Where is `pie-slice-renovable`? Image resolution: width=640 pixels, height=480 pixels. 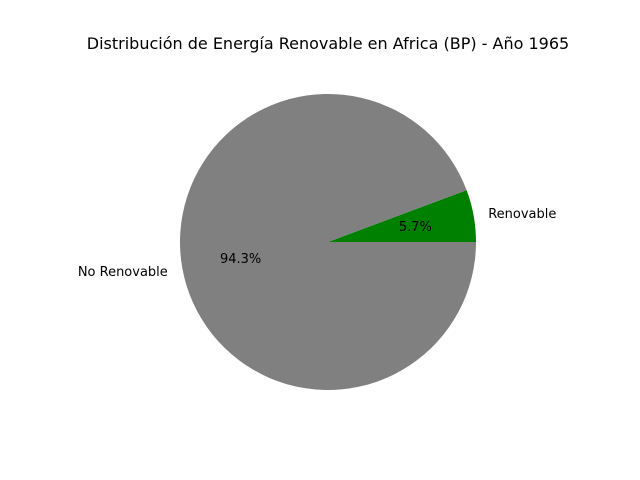 pie-slice-renovable is located at coordinates (402, 216).